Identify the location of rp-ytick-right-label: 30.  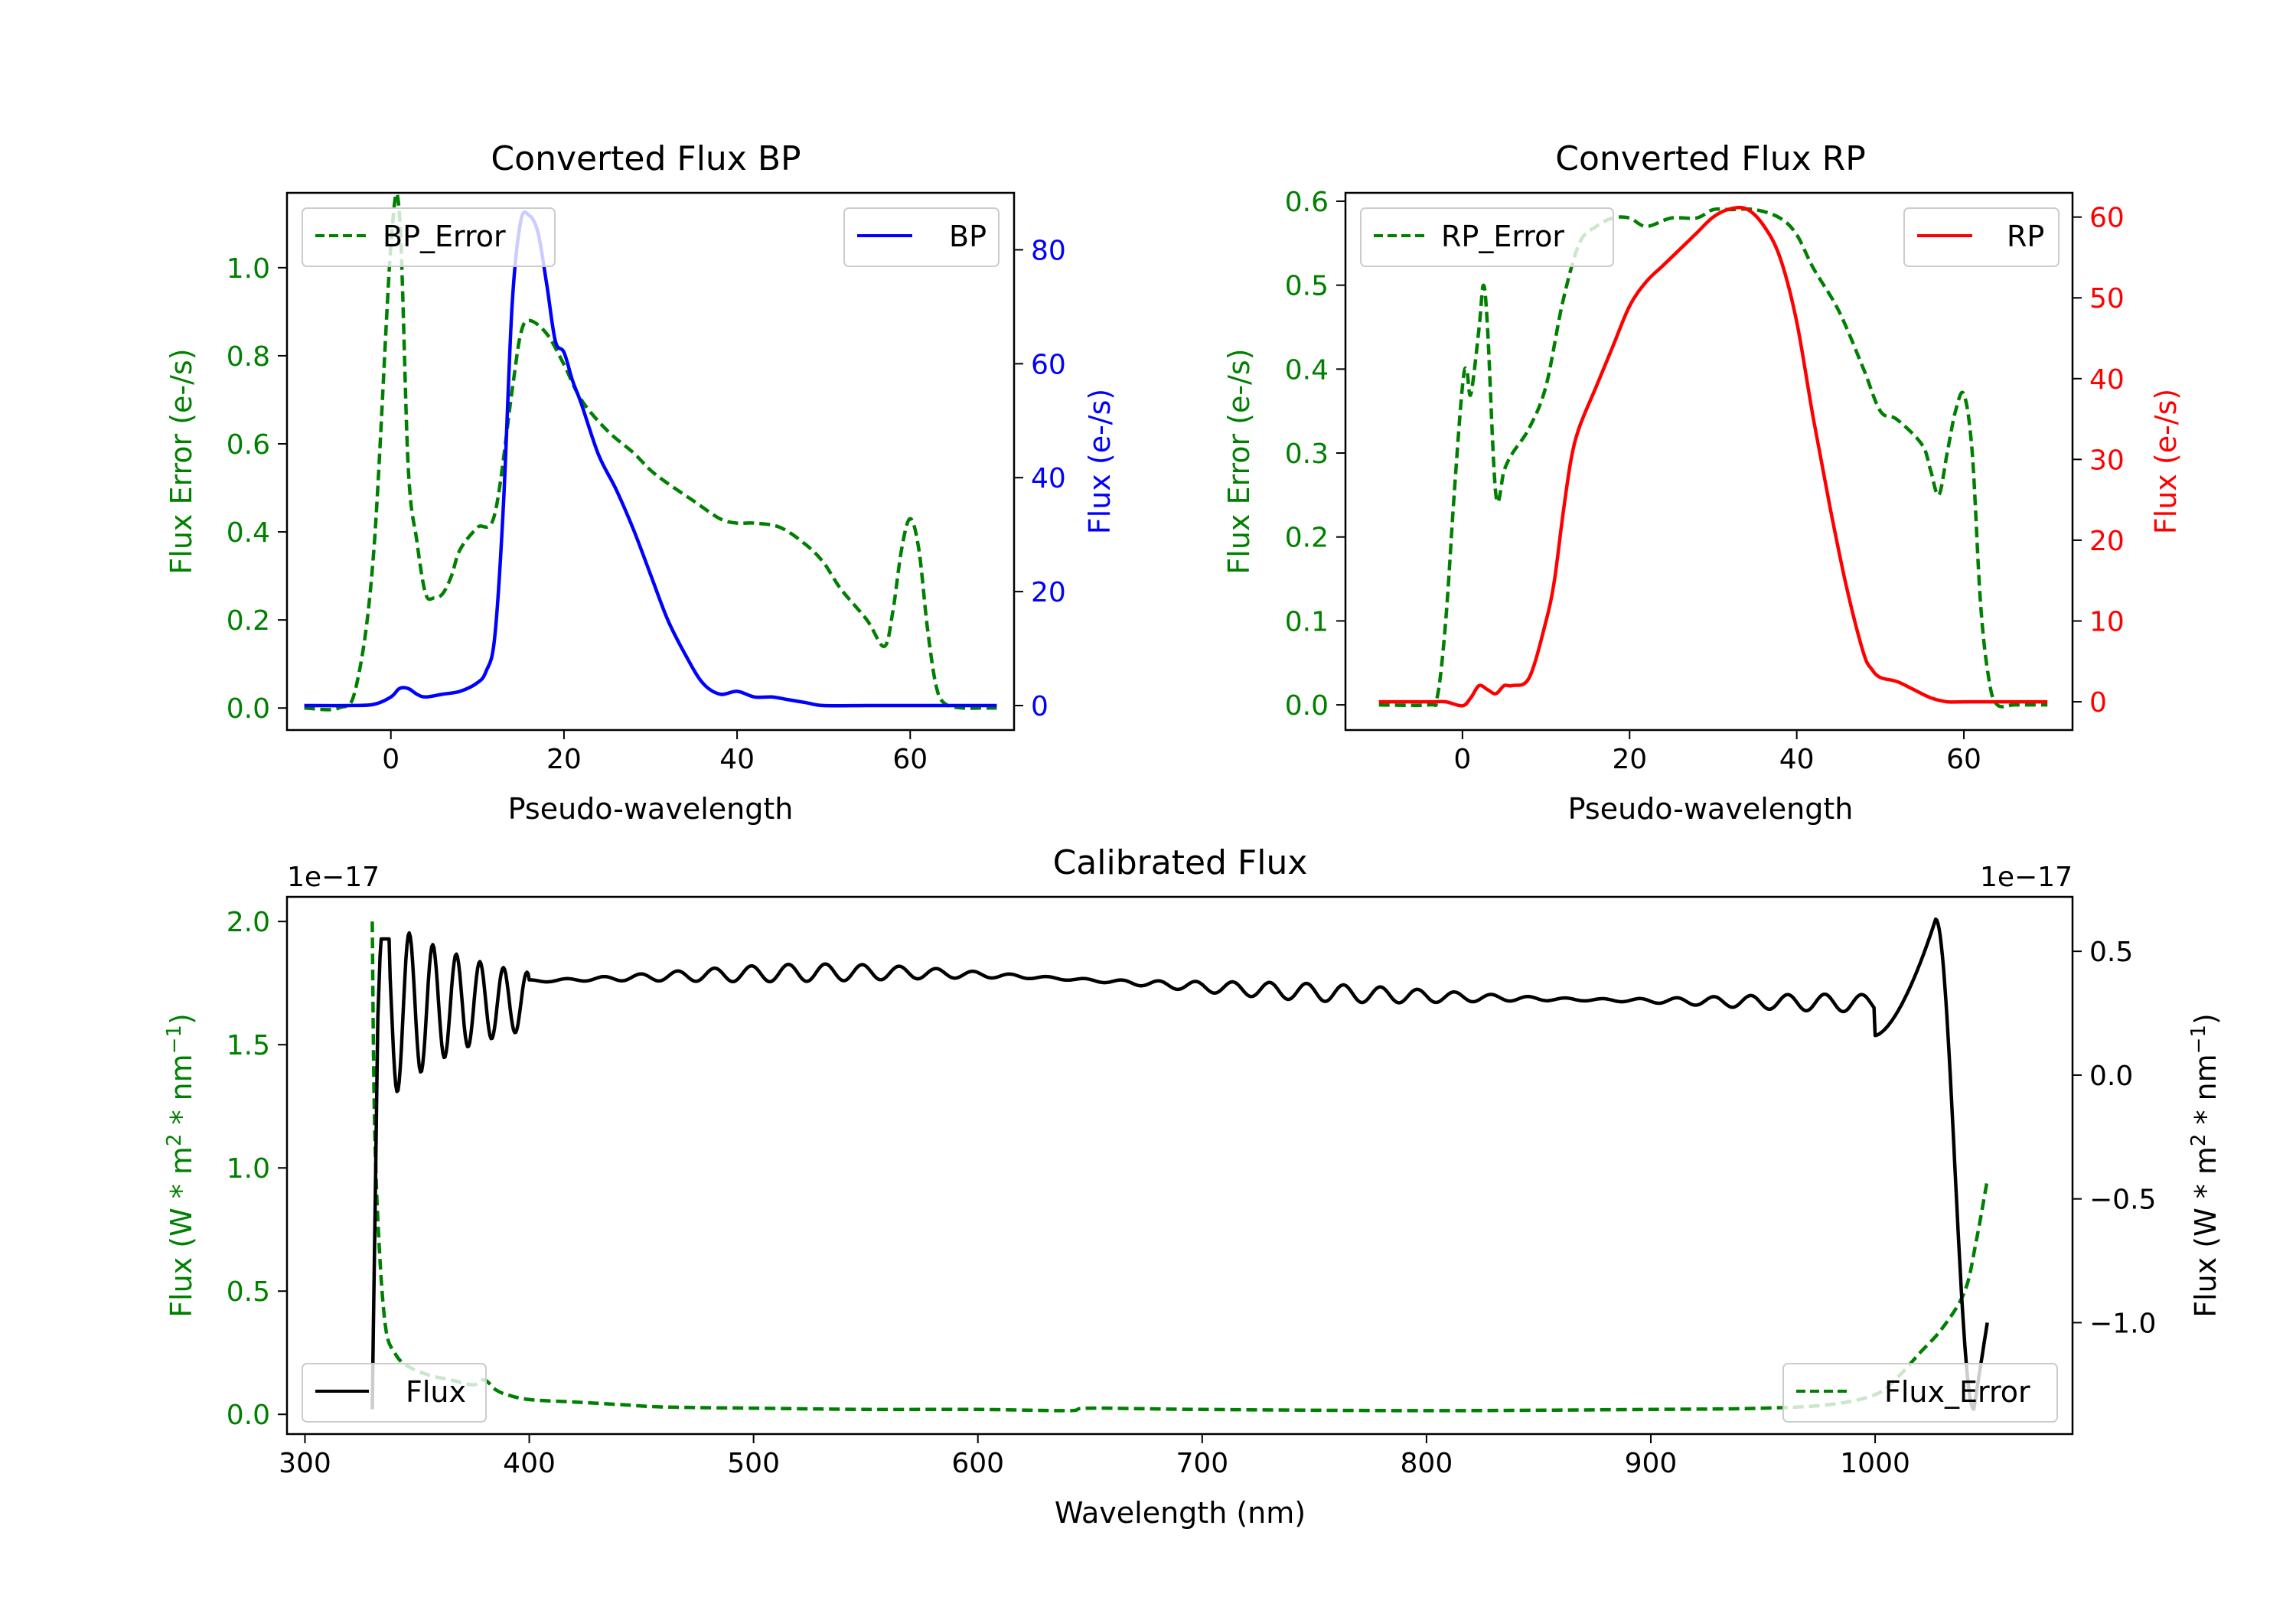
(2107, 460).